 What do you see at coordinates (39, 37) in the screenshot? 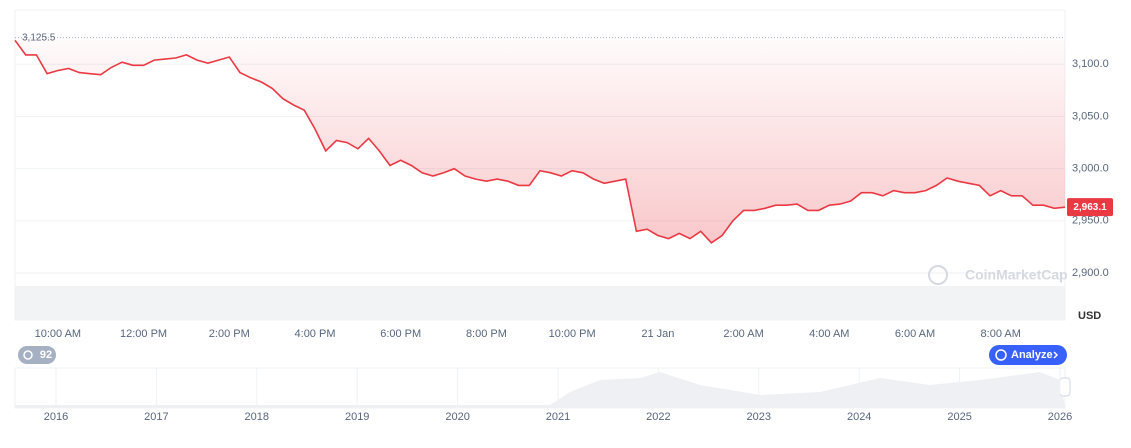
I see `reference-label: 3,125.5` at bounding box center [39, 37].